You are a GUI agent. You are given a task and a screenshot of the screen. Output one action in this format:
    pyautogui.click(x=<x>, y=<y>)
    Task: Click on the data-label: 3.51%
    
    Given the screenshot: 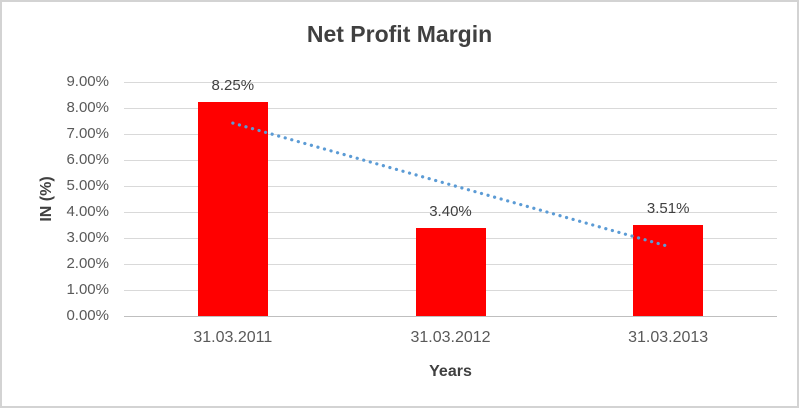 What is the action you would take?
    pyautogui.click(x=668, y=208)
    